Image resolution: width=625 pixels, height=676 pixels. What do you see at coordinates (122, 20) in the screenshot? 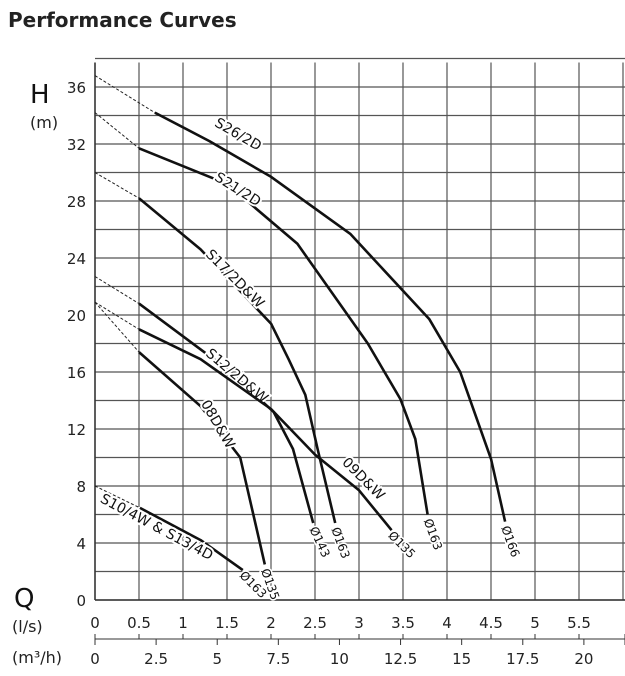
I see `chart-title: Performance Curves` at bounding box center [122, 20].